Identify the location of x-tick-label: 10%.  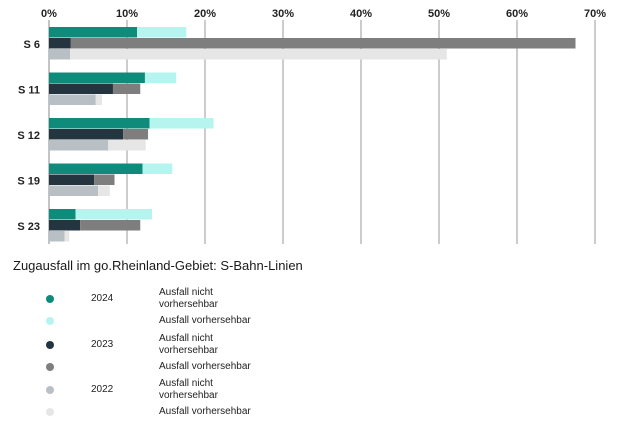
(127, 14).